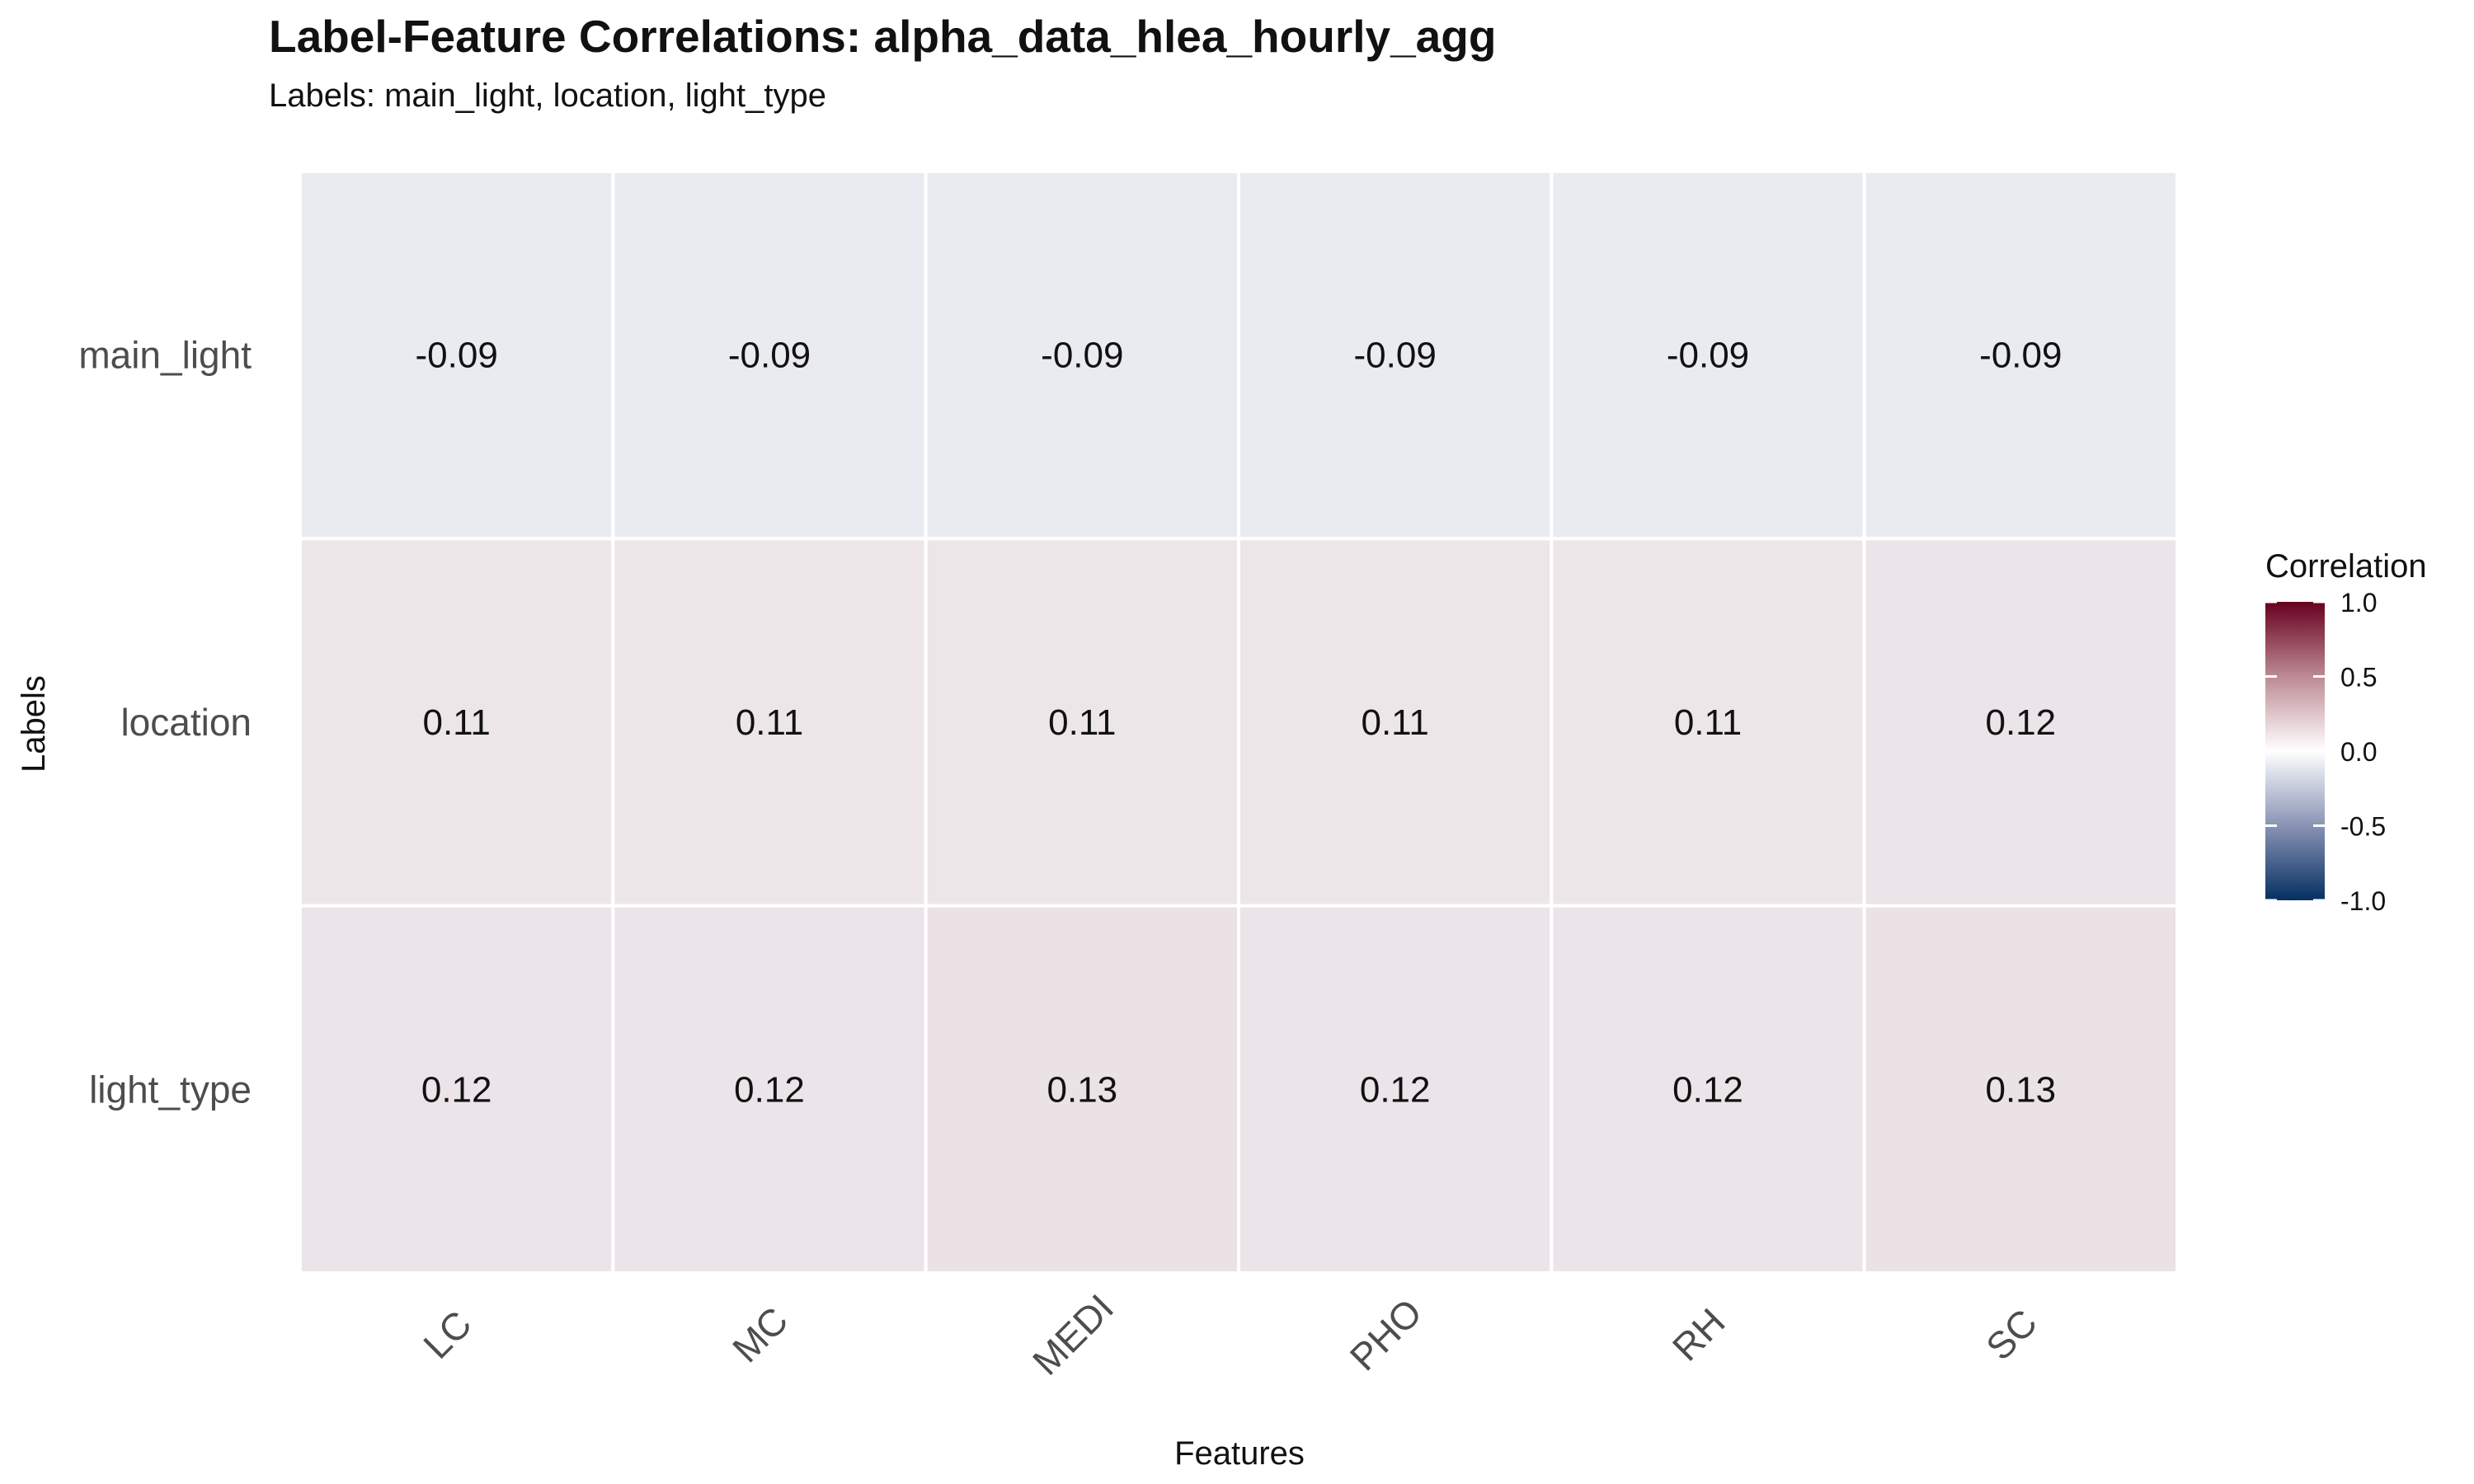 The width and height of the screenshot is (2474, 1484). What do you see at coordinates (2363, 901) in the screenshot?
I see `legend-tick-label: -1.0` at bounding box center [2363, 901].